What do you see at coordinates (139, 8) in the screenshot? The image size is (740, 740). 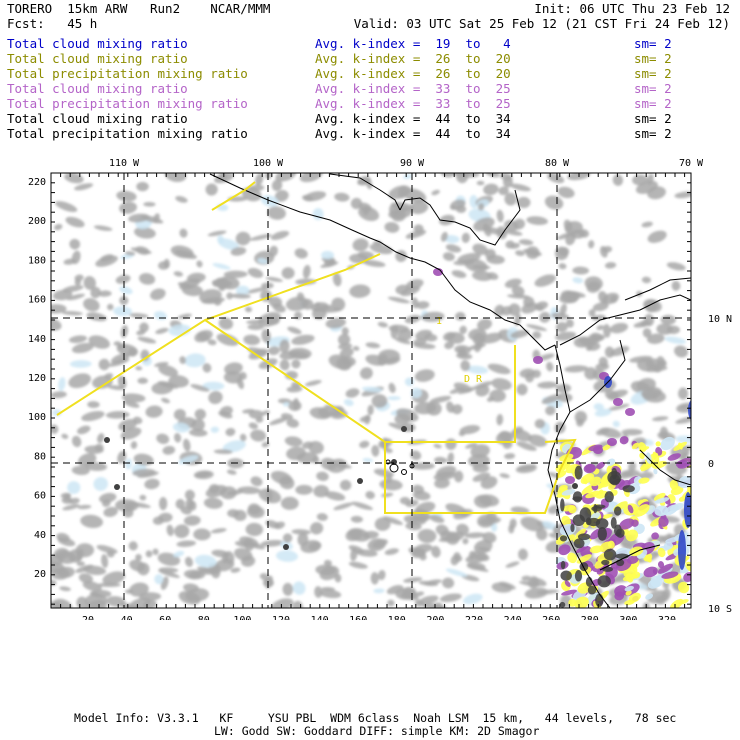 I see `run-title: TORERO 15km ARW Run2 NCAR/MMM` at bounding box center [139, 8].